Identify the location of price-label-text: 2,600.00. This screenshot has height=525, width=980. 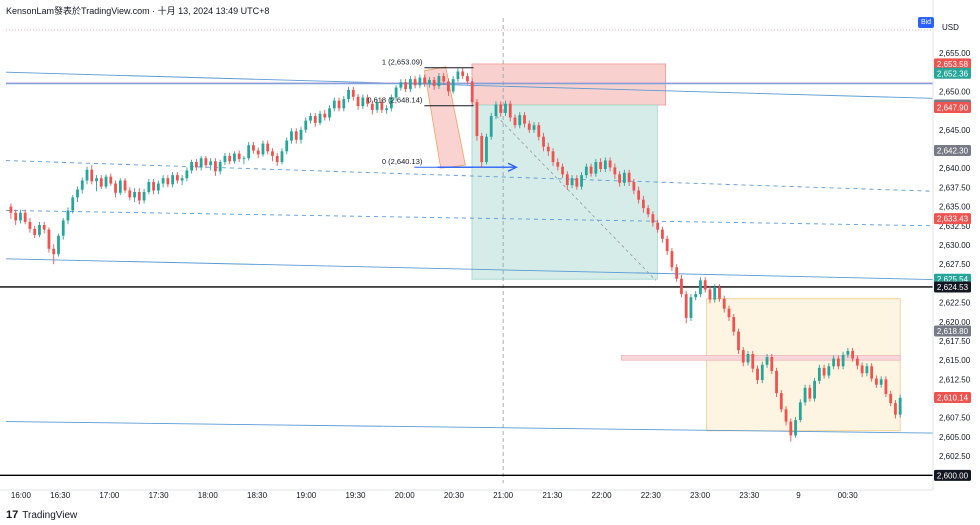
(953, 475).